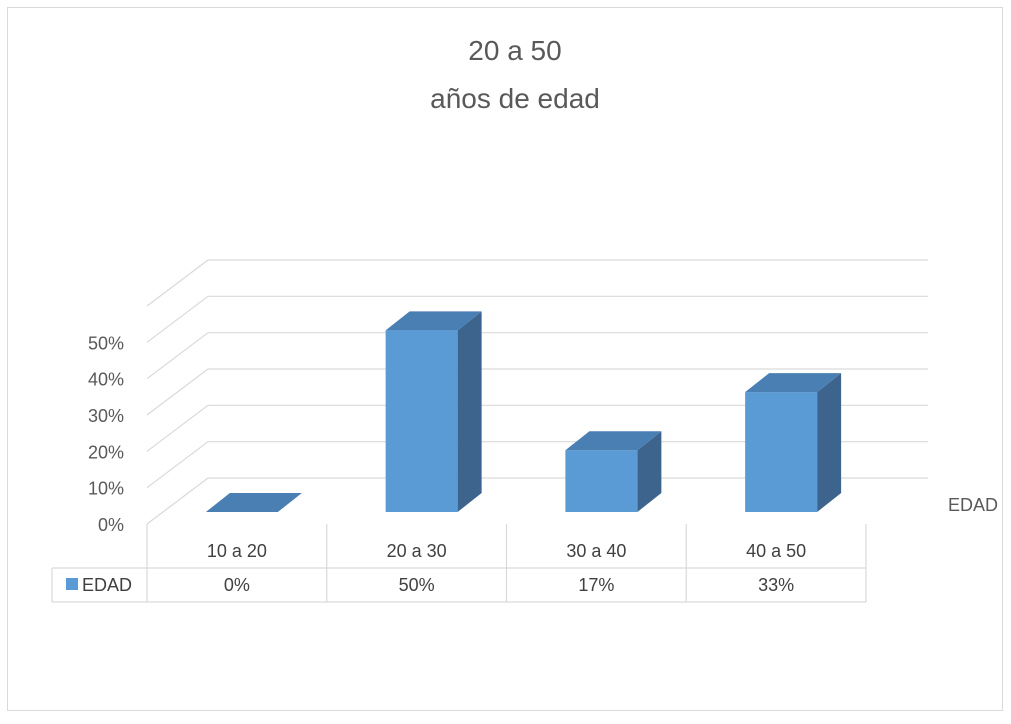 The width and height of the screenshot is (1011, 724). I want to click on y-tick-label: 50%, so click(106, 343).